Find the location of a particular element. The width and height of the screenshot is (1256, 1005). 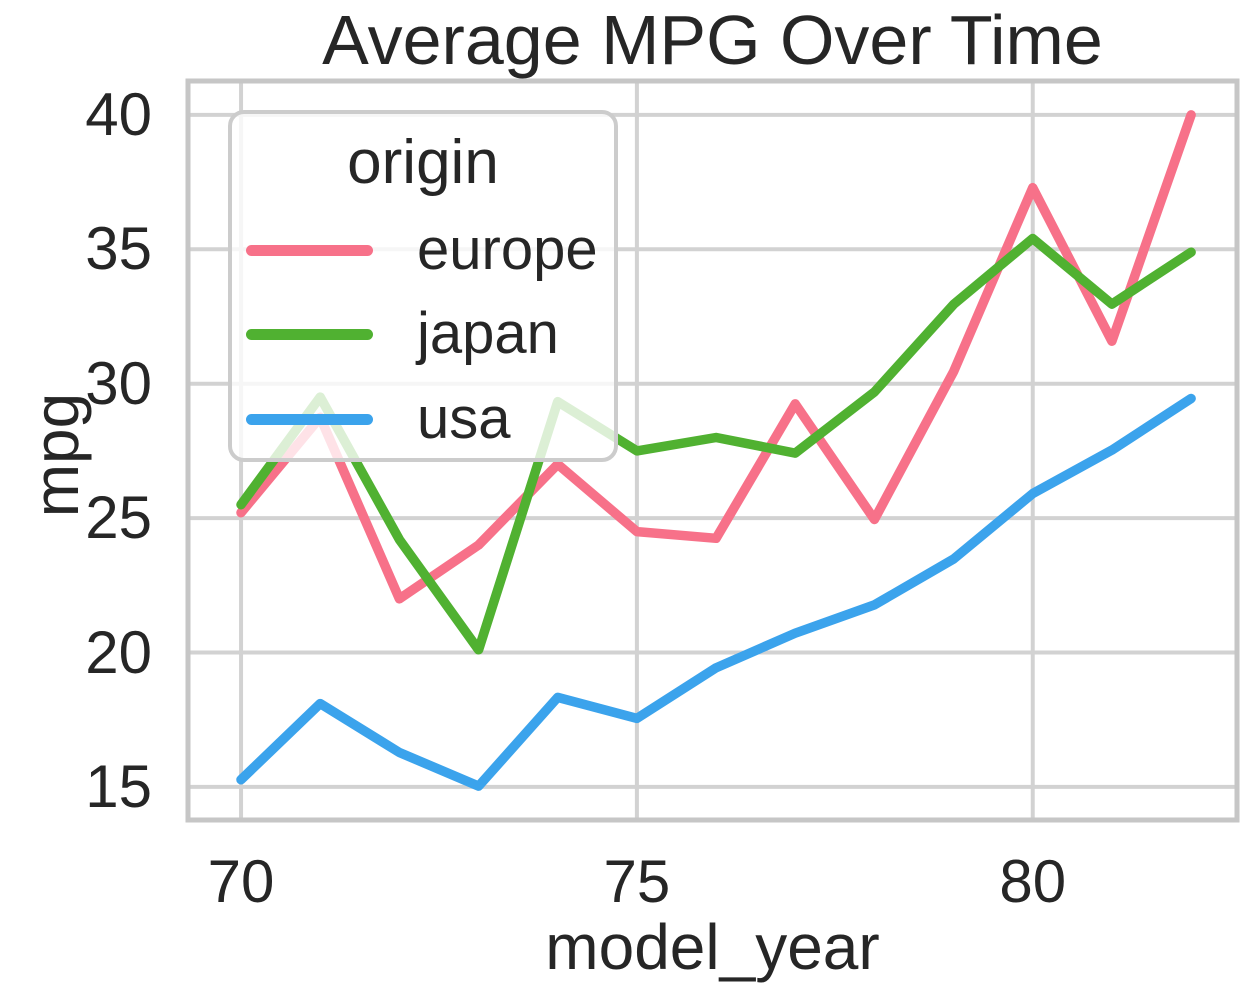

y-tick-label-15: 15 is located at coordinates (118, 786).